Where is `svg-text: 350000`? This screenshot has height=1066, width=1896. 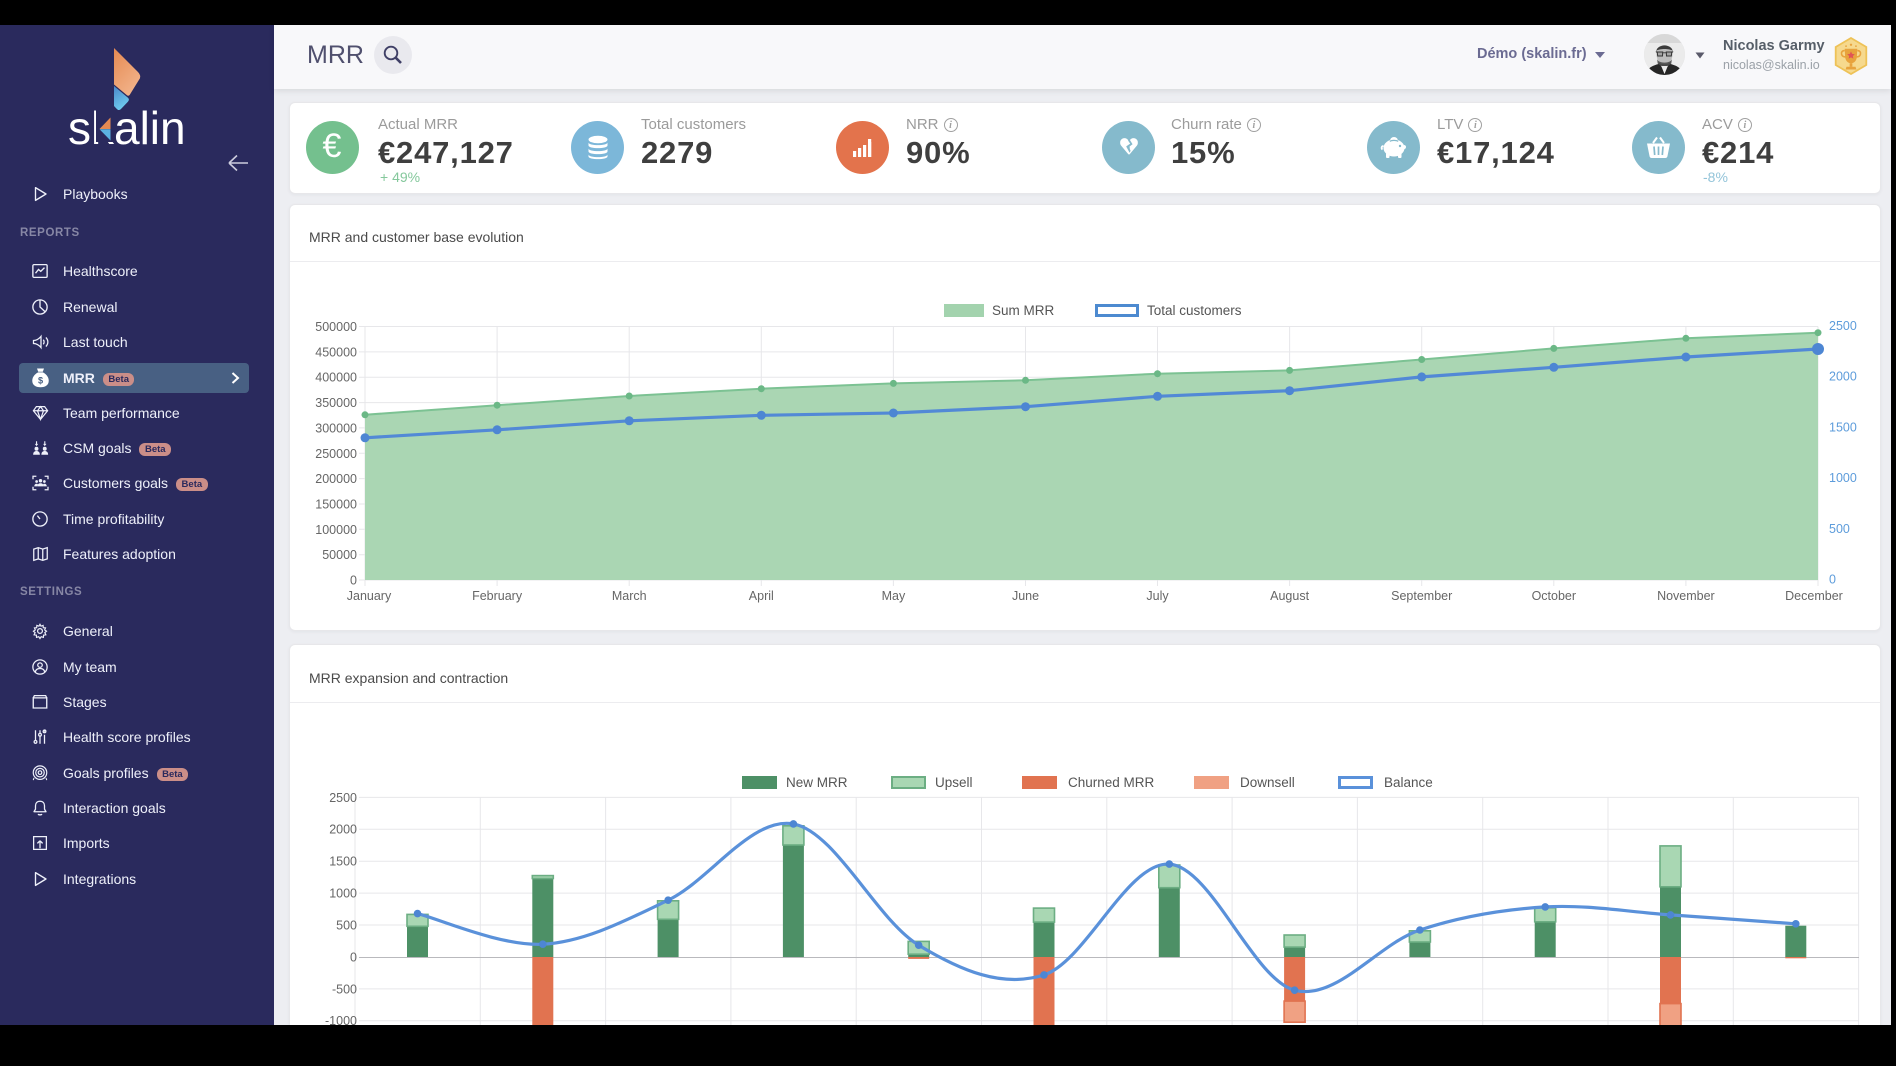 svg-text: 350000 is located at coordinates (336, 403).